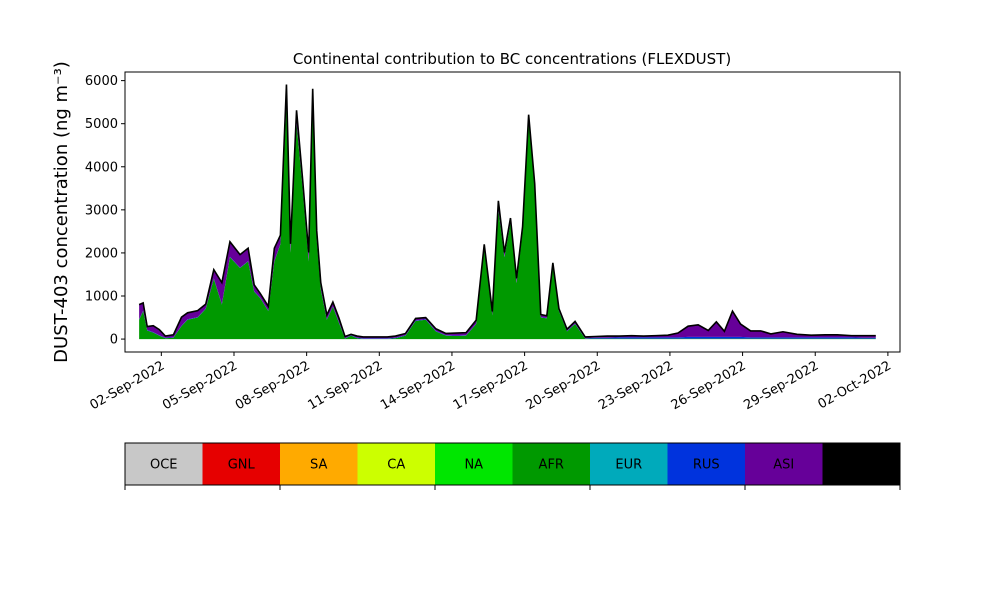 The image size is (1000, 600). I want to click on y-tick-label: 0, so click(114, 340).